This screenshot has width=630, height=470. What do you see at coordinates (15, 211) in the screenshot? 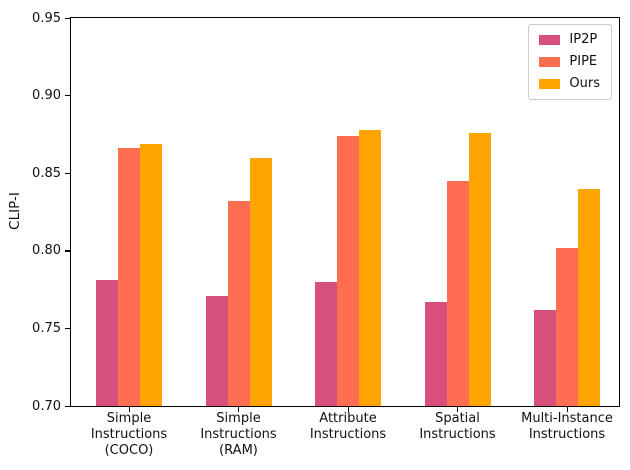
I see `y-axis-title: CLIP-I` at bounding box center [15, 211].